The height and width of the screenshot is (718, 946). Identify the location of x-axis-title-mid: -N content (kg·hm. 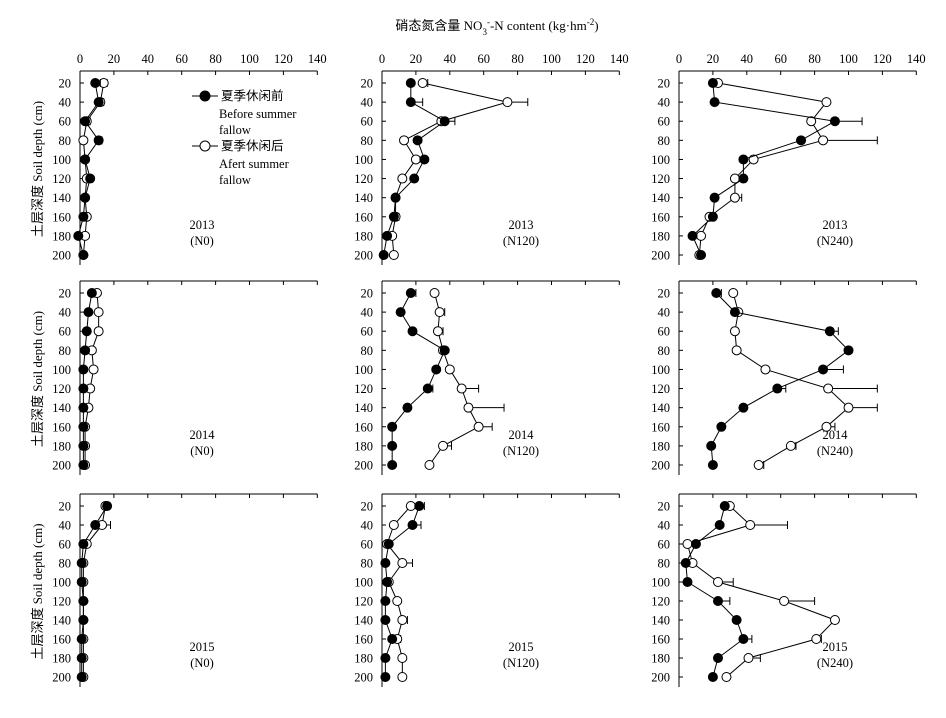
(538, 25).